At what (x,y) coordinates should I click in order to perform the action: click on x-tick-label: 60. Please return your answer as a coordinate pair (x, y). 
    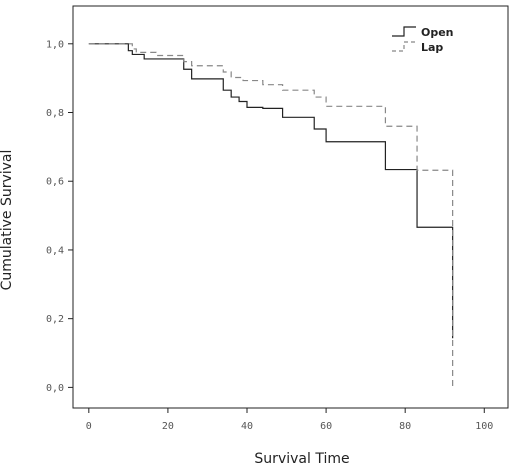
    Looking at the image, I should click on (326, 426).